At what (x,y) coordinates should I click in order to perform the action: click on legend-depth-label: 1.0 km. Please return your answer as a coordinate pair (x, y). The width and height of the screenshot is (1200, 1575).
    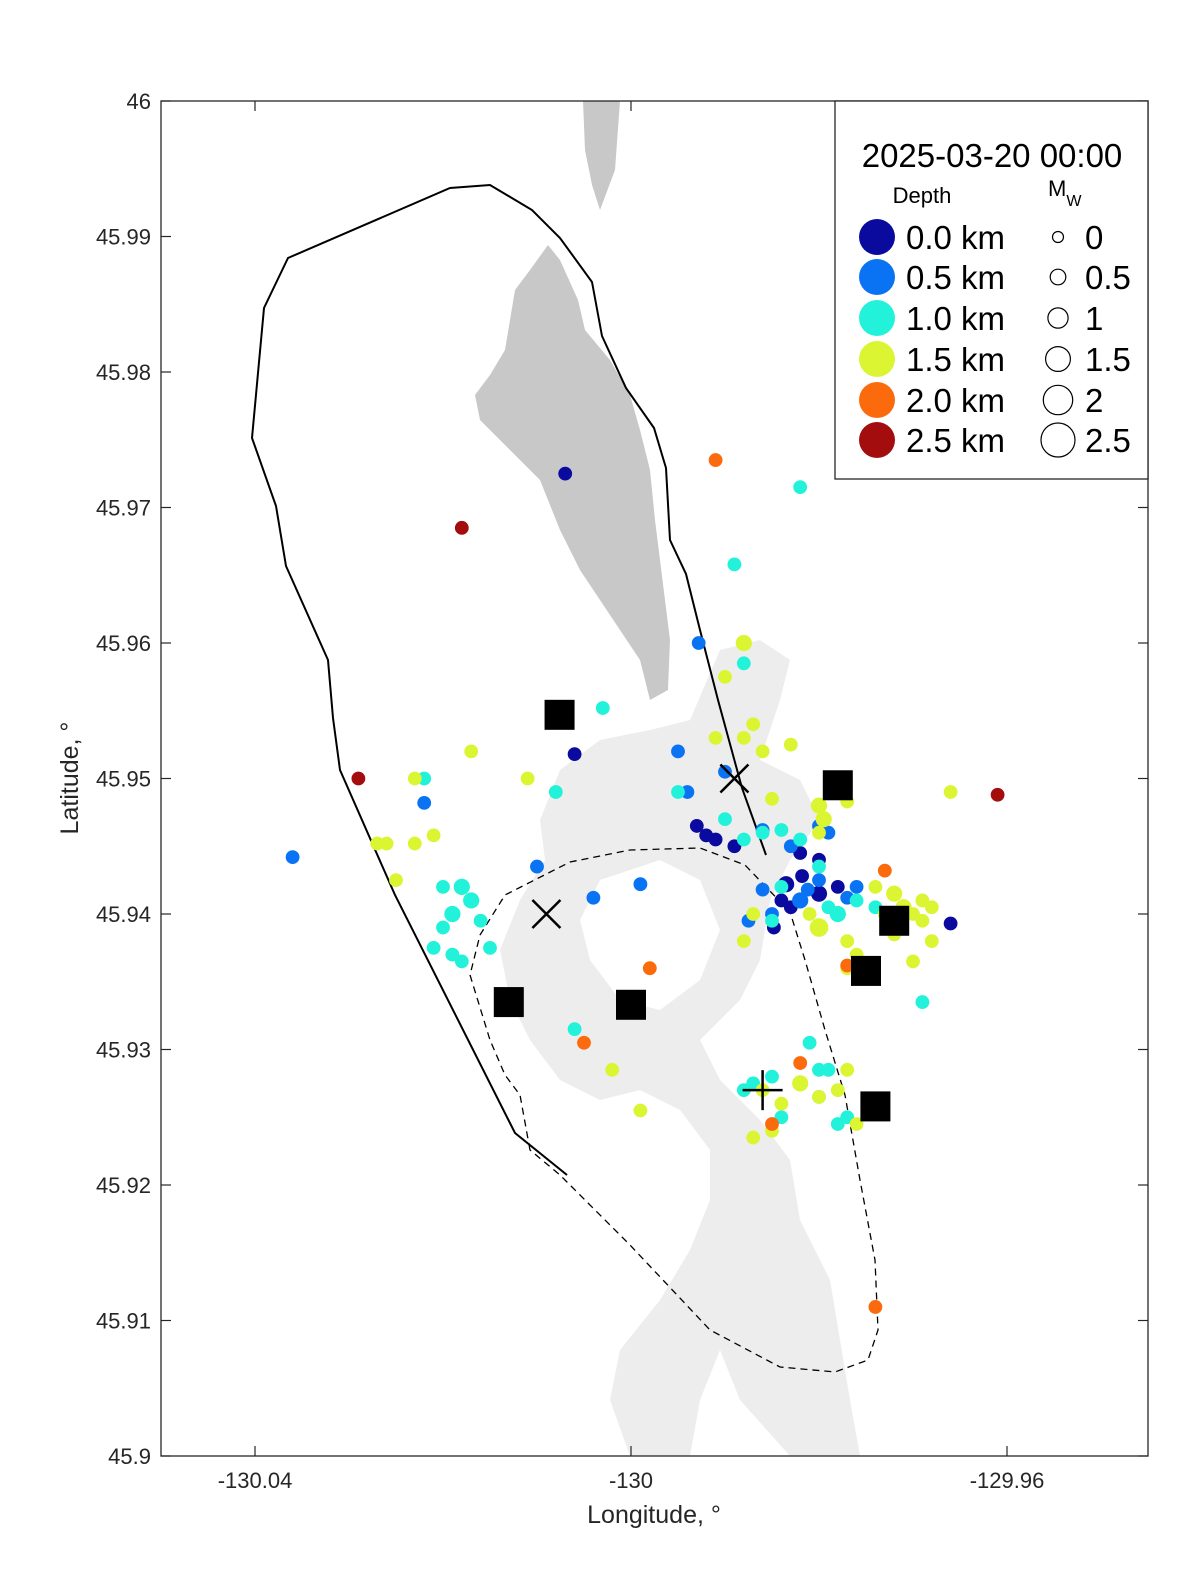
    Looking at the image, I should click on (955, 318).